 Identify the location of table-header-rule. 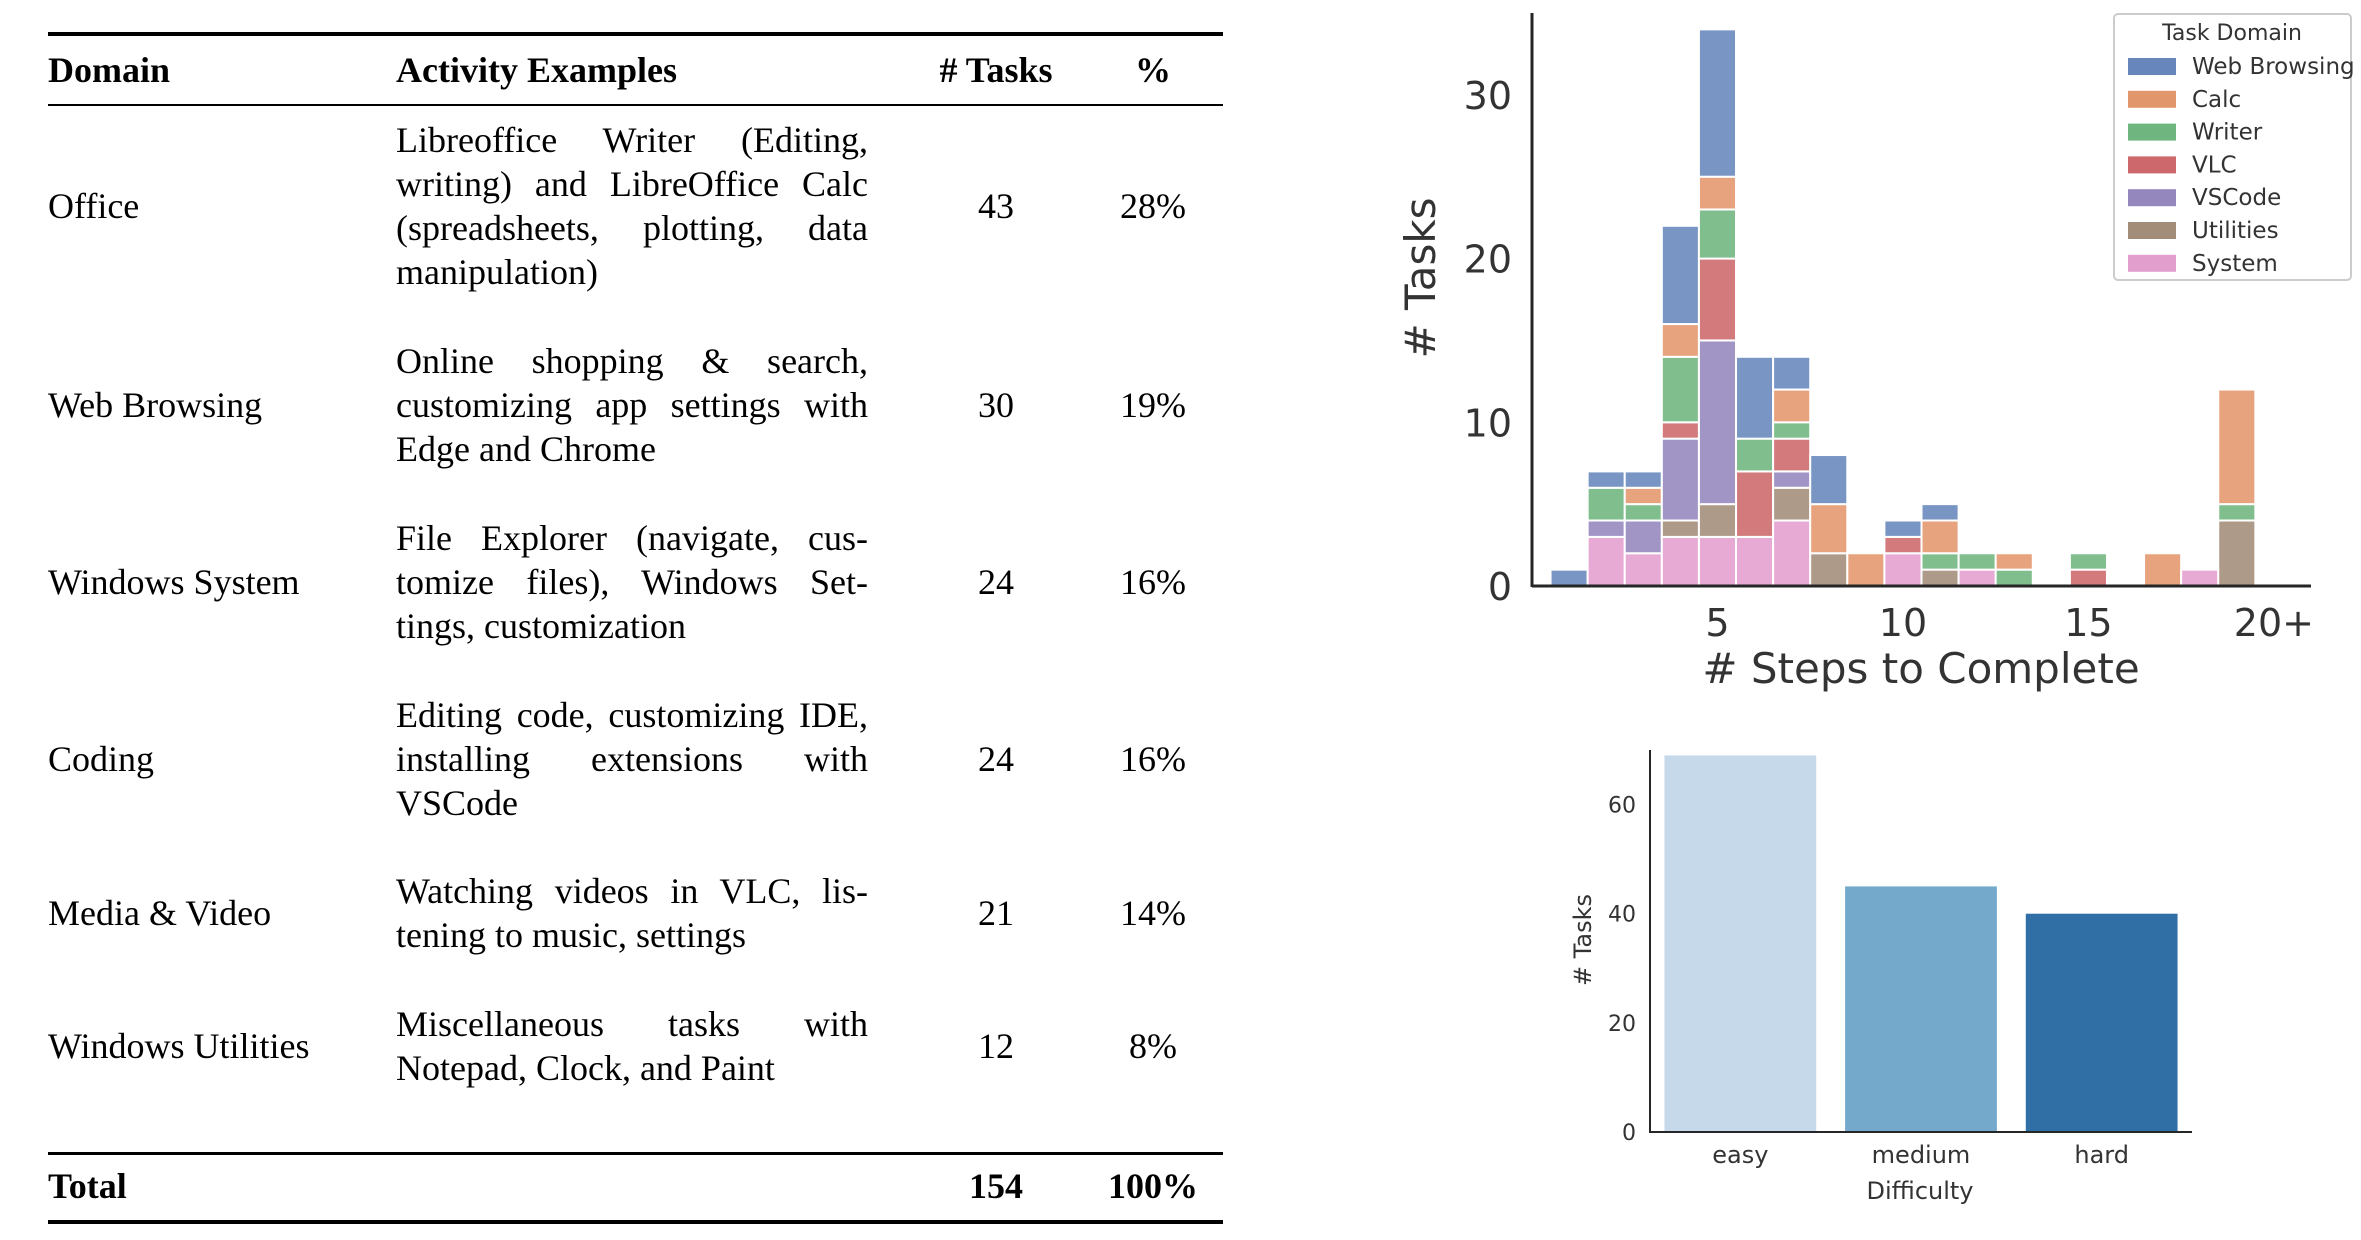
(635, 105).